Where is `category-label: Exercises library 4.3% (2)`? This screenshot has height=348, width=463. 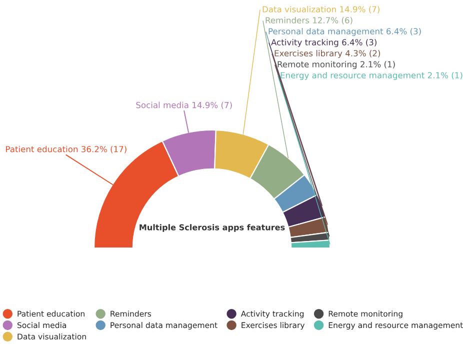 category-label: Exercises library 4.3% (2) is located at coordinates (327, 54).